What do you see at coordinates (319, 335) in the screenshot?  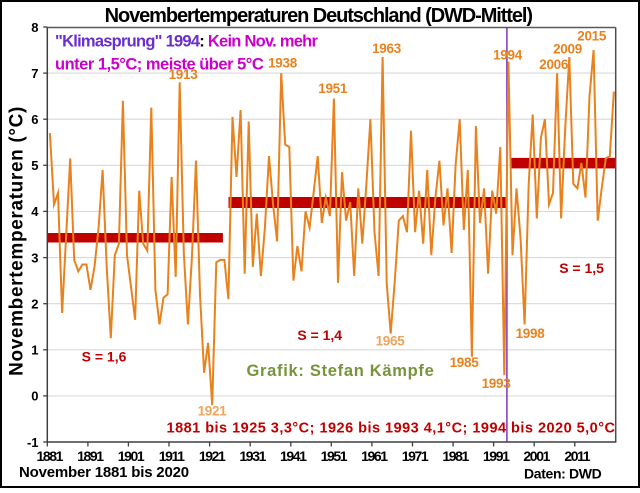 I see `svg-text: S = 1,4` at bounding box center [319, 335].